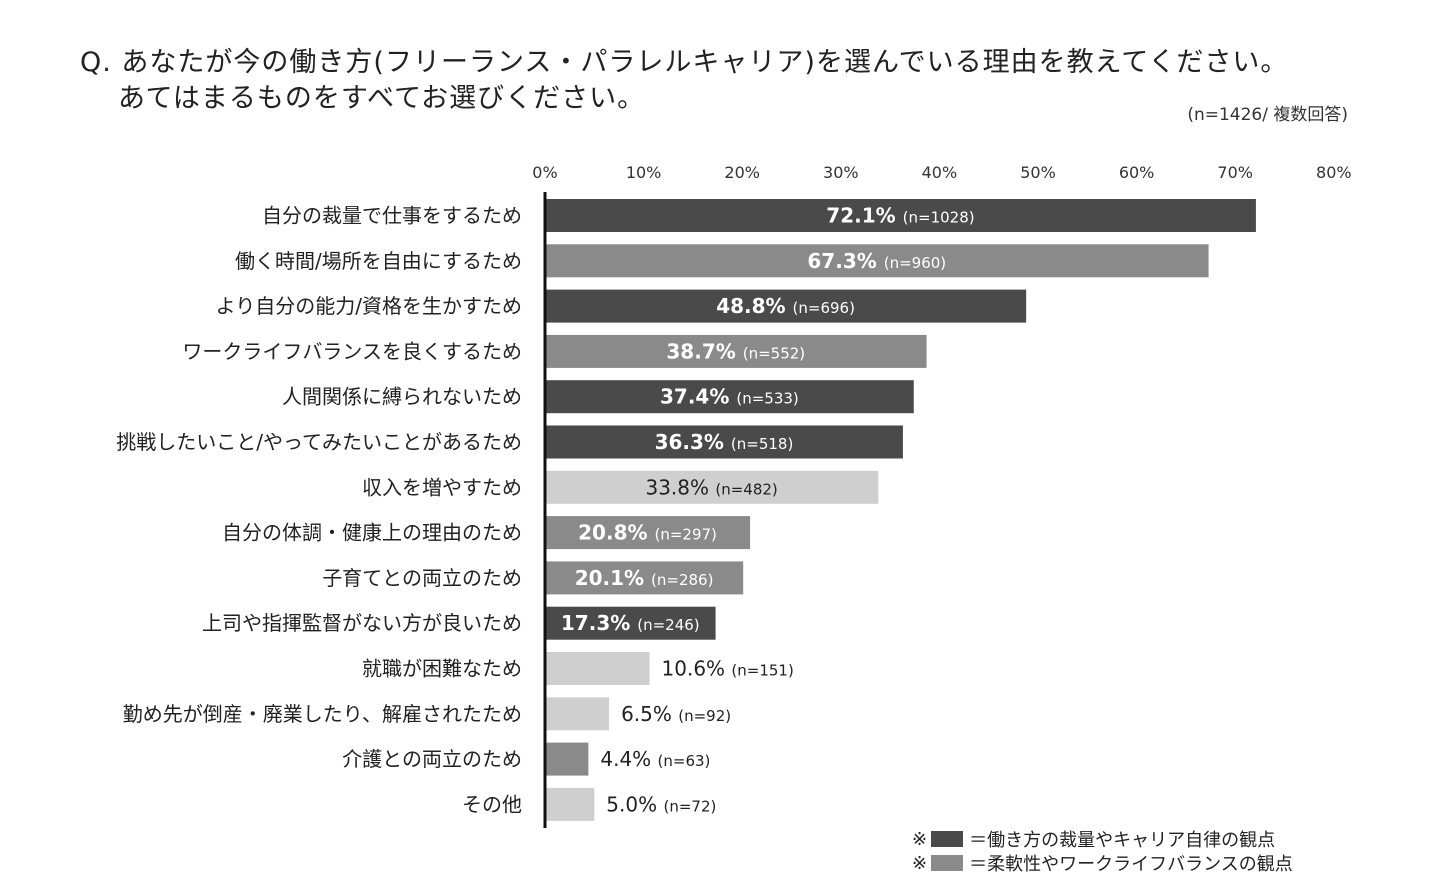  Describe the element at coordinates (947, 863) in the screenshot. I see `legend-swatch-flexibility` at that location.